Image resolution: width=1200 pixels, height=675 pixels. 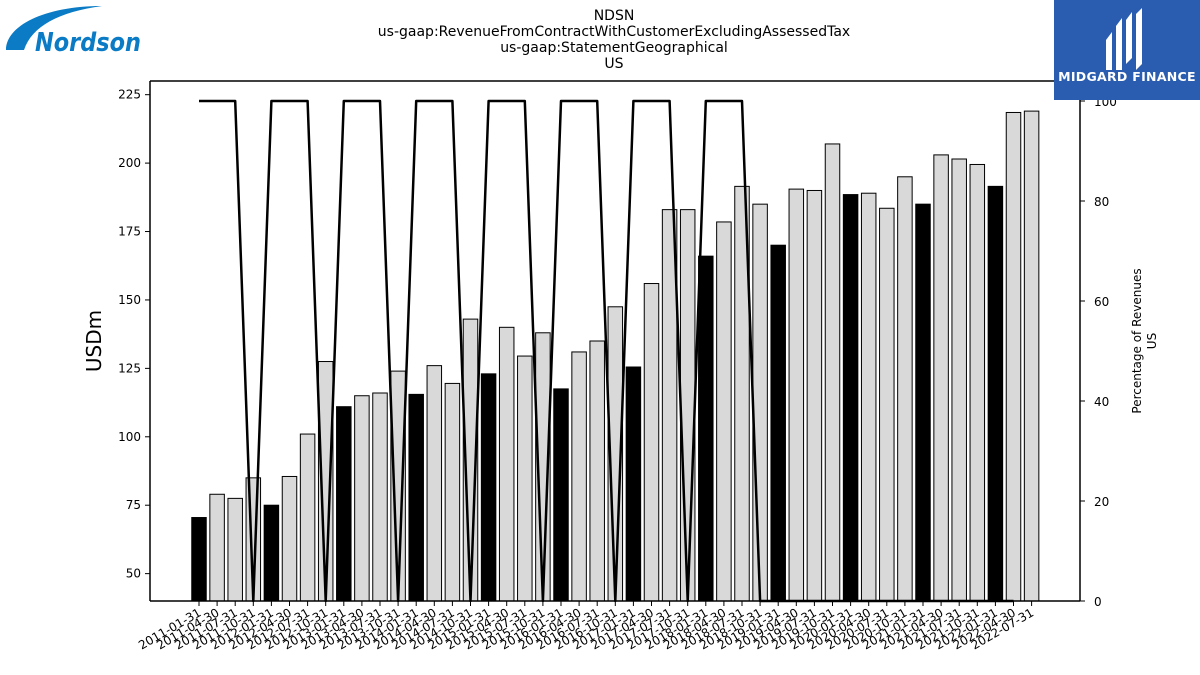 I want to click on nordson-swoosh-icon, so click(x=54, y=28).